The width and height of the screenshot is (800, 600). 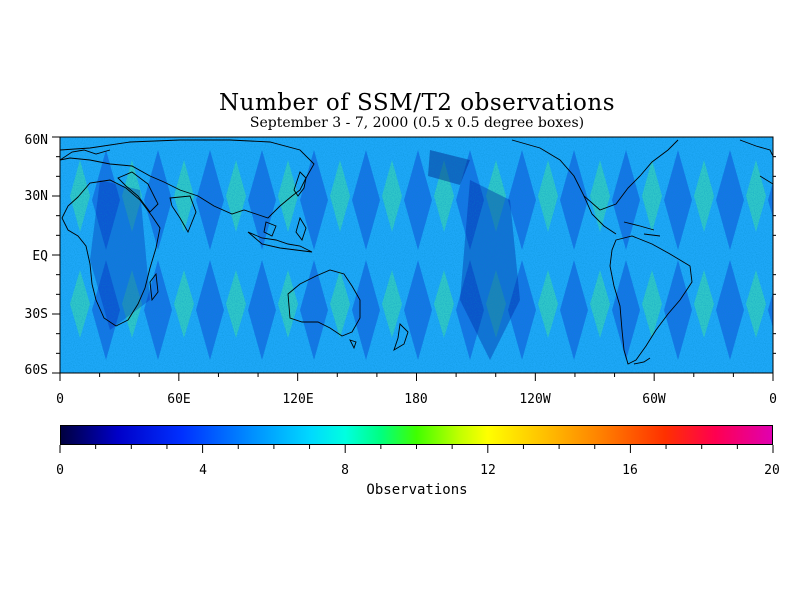 What do you see at coordinates (298, 399) in the screenshot?
I see `lon-label-120e: 120E` at bounding box center [298, 399].